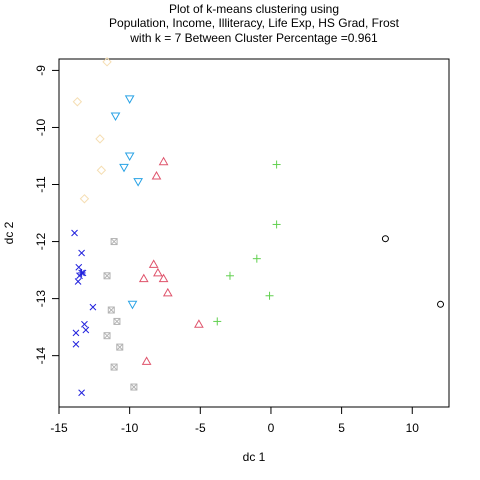 The image size is (480, 480). Describe the element at coordinates (254, 9) in the screenshot. I see `chart-title-line-1: Plot of k-means clustering using` at that location.